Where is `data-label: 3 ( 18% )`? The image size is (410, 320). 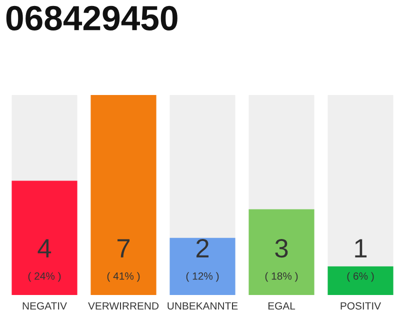 data-label: 3 ( 18% ) is located at coordinates (281, 260).